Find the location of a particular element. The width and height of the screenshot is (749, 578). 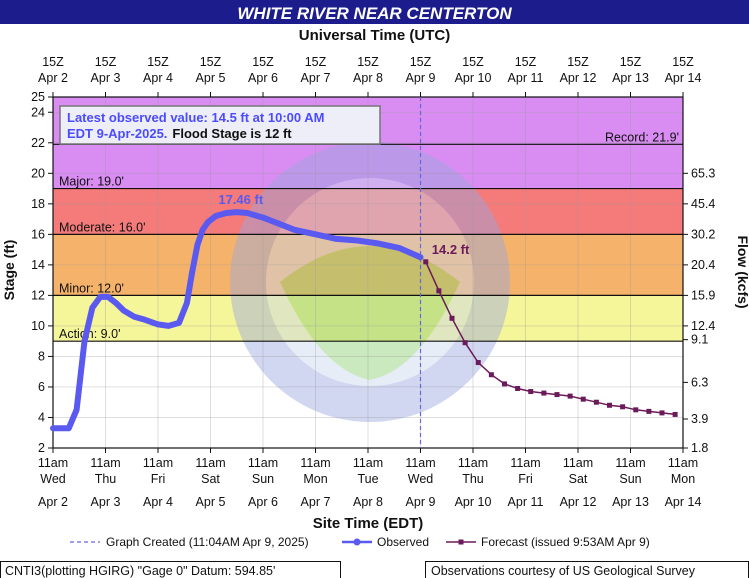

threshold-label-major: Major: 19.0' is located at coordinates (91, 182).